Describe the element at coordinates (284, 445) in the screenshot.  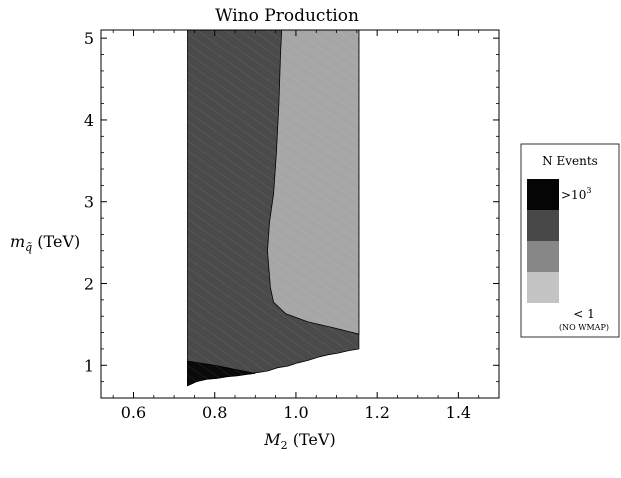
I see `x-axis-label-sub: 2` at that location.